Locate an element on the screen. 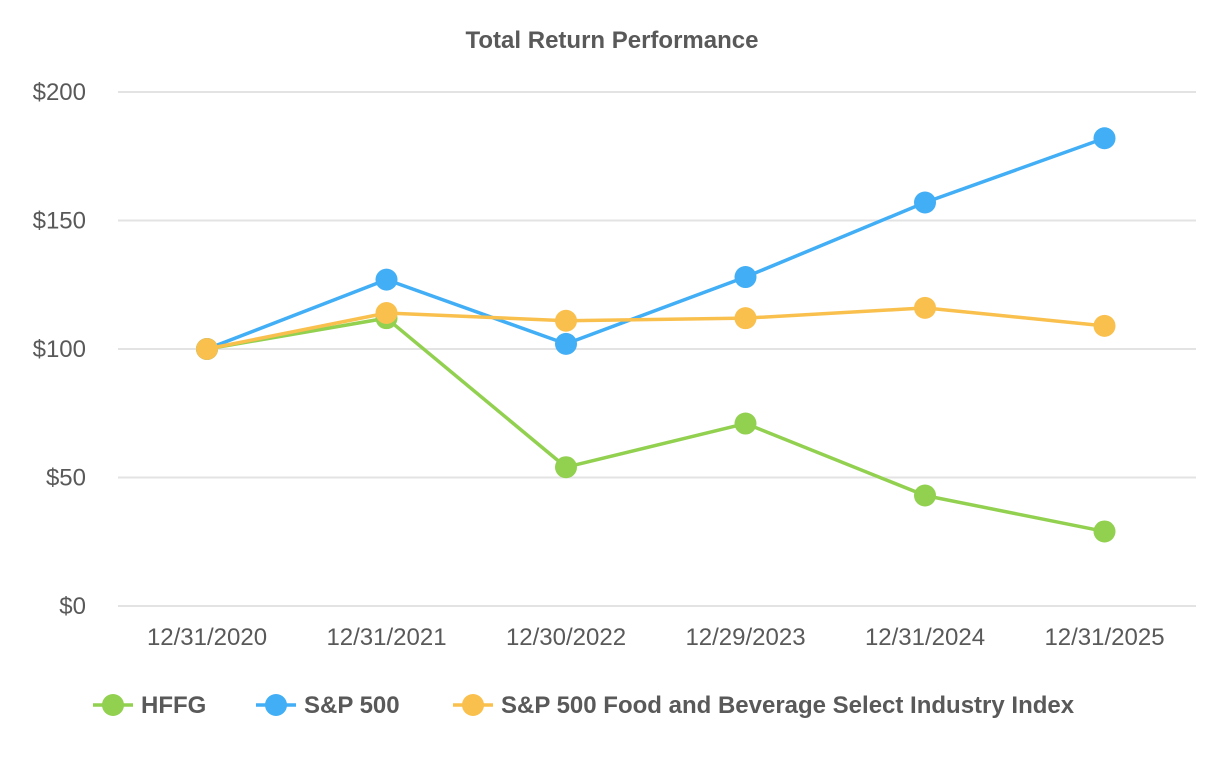 The image size is (1226, 760). x-tick-label: 12/29/2023 is located at coordinates (745, 637).